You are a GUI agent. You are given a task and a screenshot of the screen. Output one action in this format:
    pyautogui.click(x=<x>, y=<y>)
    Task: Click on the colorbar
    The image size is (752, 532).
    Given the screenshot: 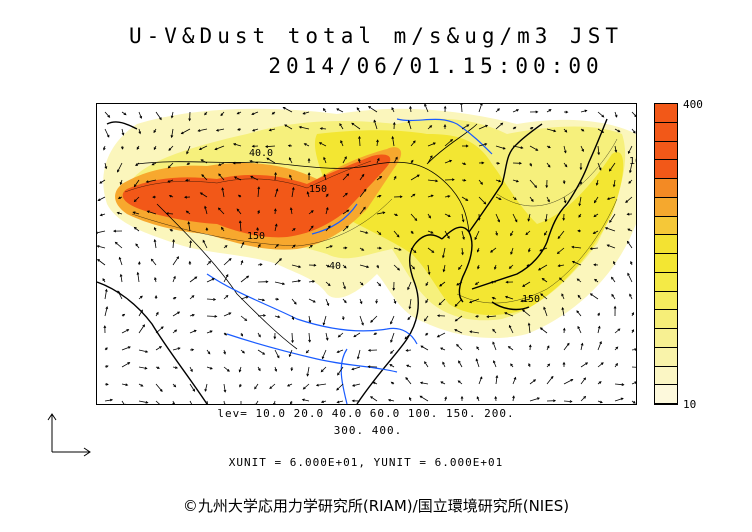 What is the action you would take?
    pyautogui.click(x=666, y=254)
    